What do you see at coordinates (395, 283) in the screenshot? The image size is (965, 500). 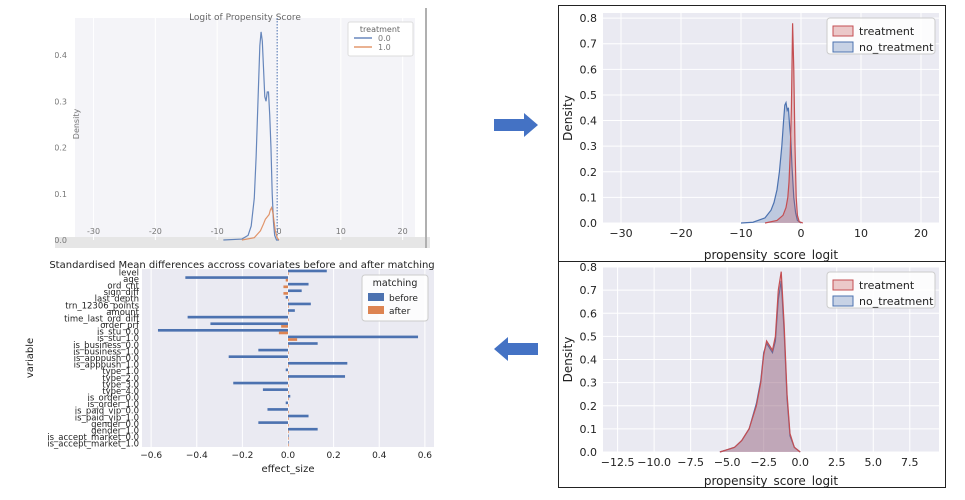 I see `legend-title: matching` at bounding box center [395, 283].